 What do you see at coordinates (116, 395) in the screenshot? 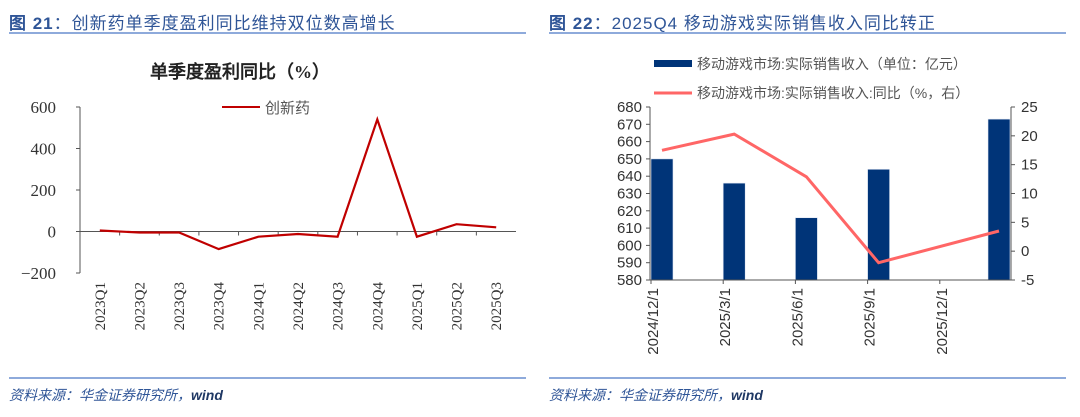
I see `left-source-note: 资料来源：华金证券研究所，wind` at bounding box center [116, 395].